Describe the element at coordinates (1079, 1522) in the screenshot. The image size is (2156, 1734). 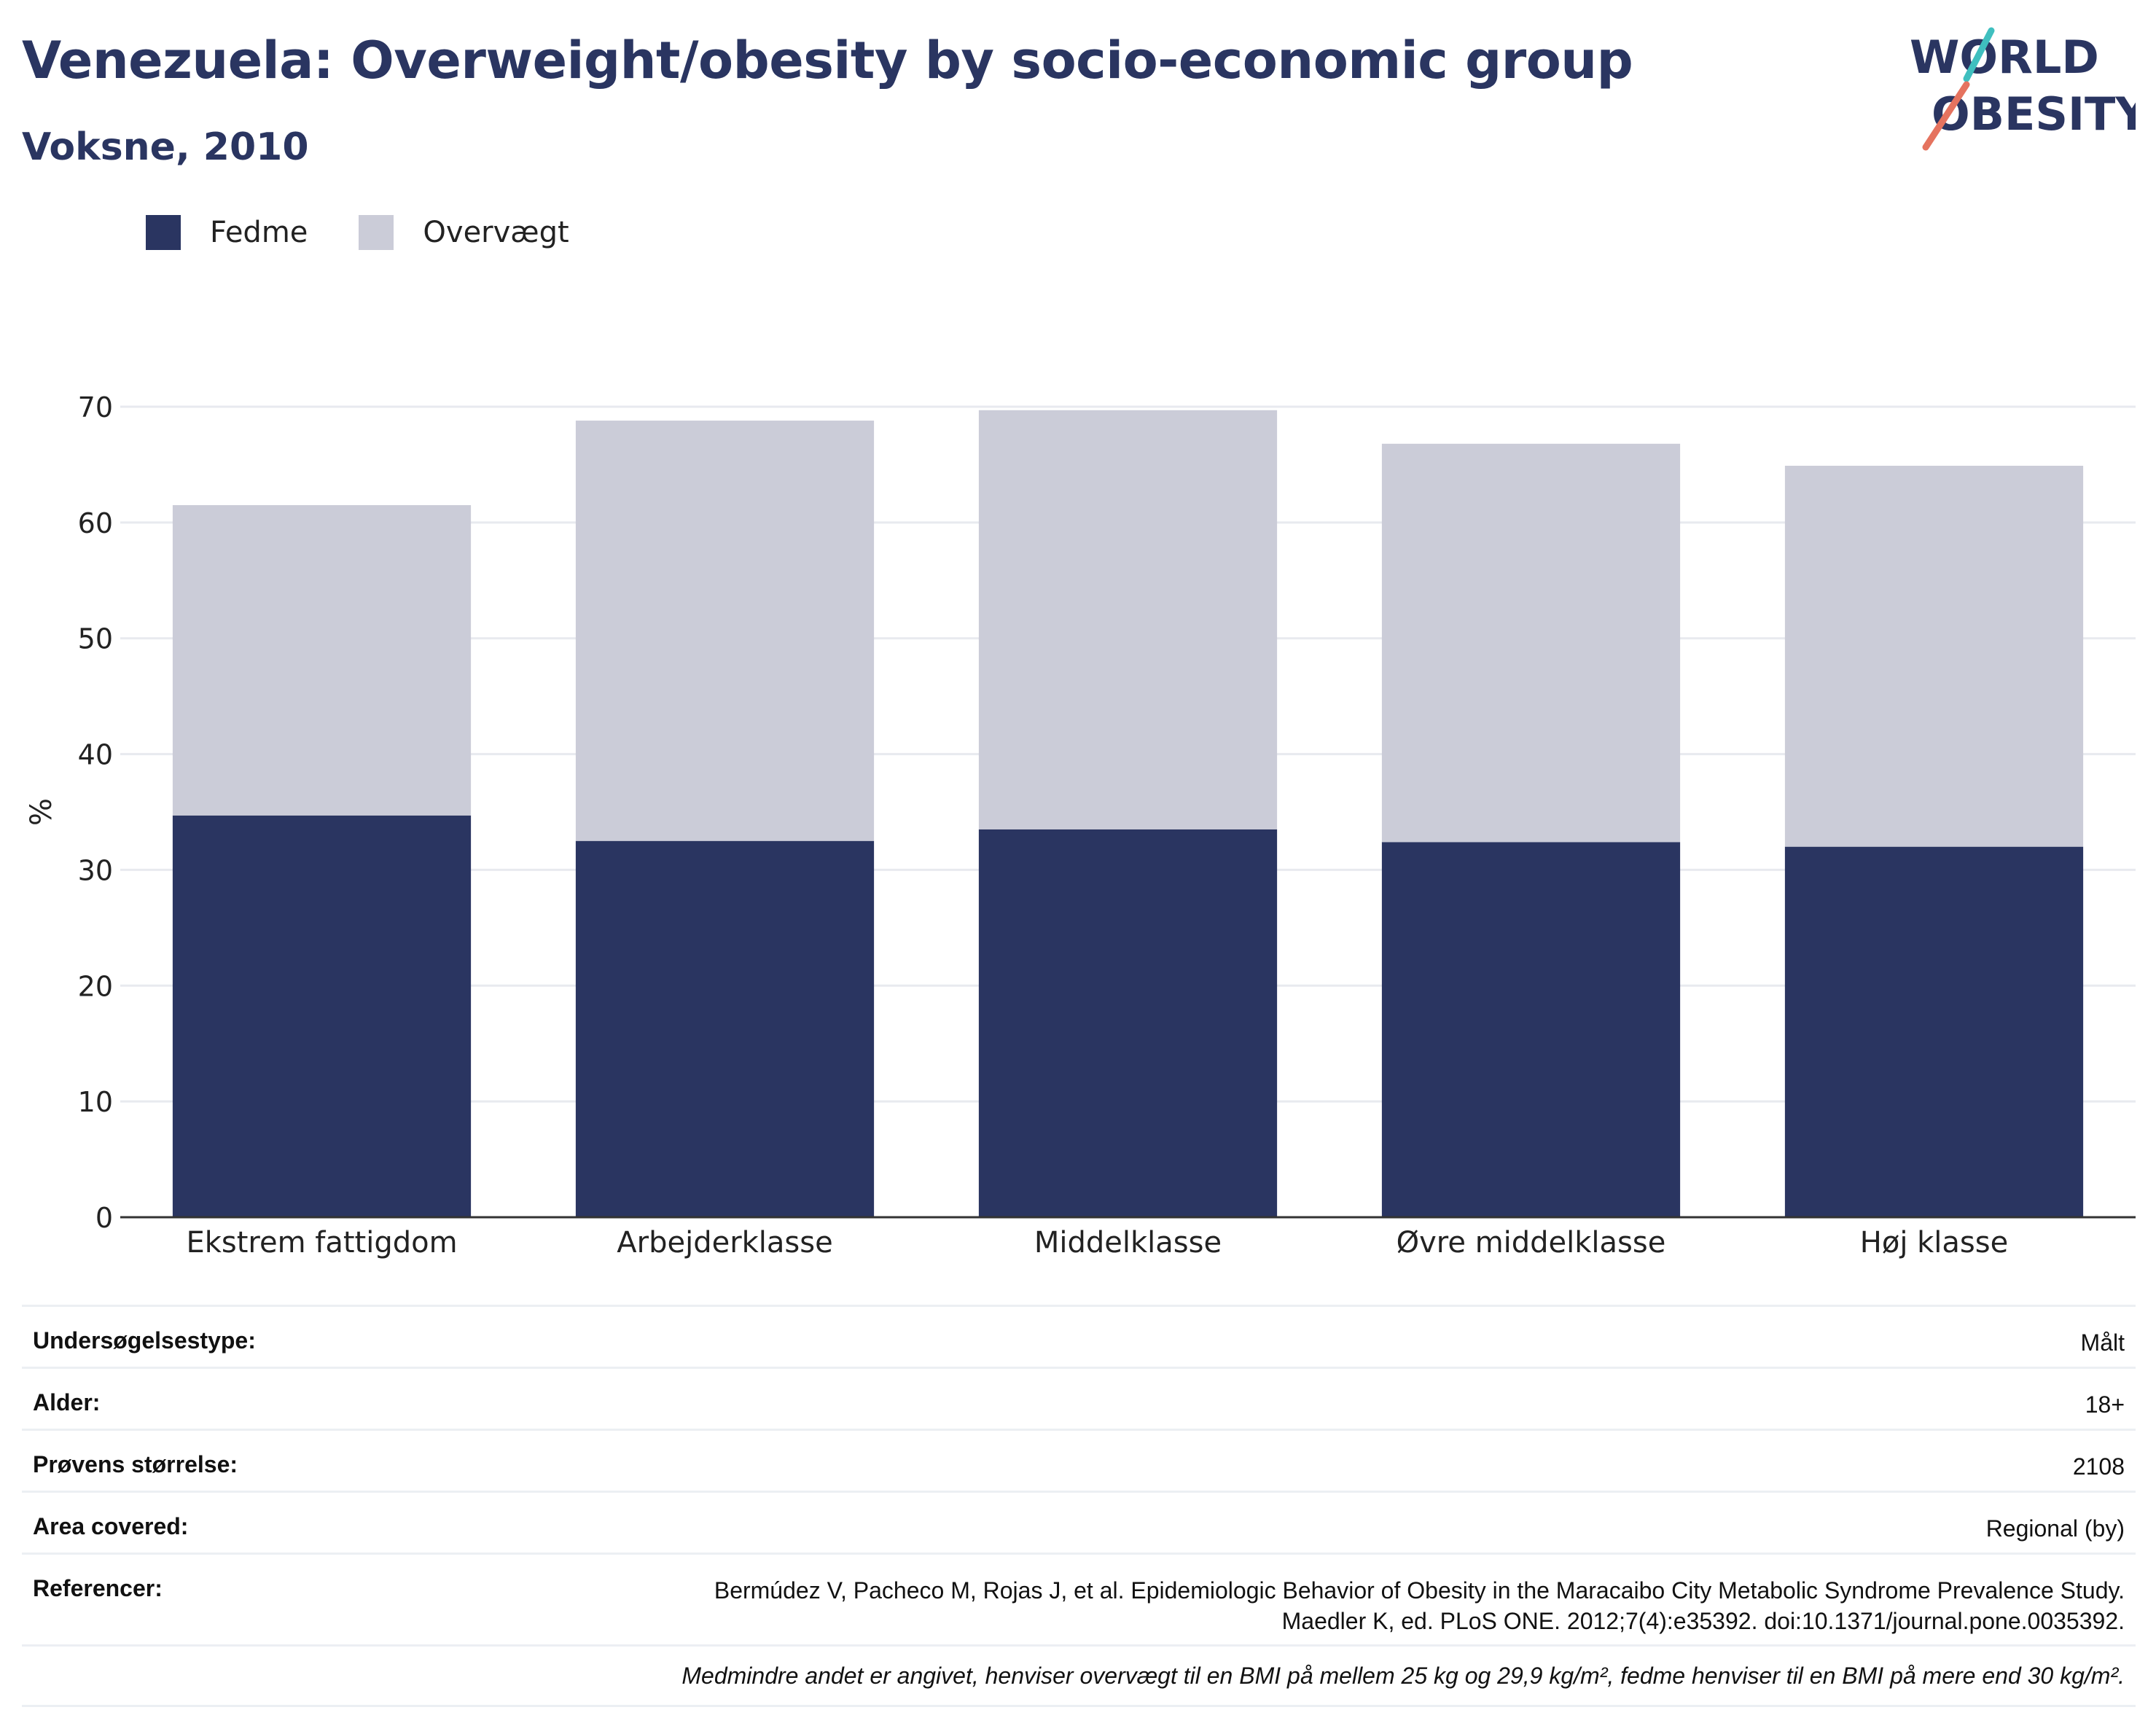
I see `info-row-area-covered: Area covered: Regional (by)` at that location.